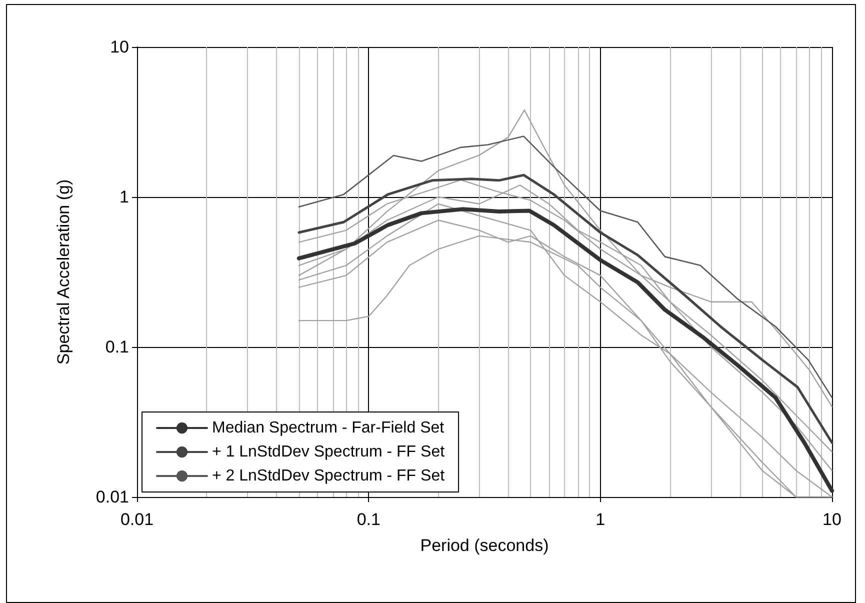 Image resolution: width=865 pixels, height=603 pixels. I want to click on x-tick-label: 10, so click(832, 519).